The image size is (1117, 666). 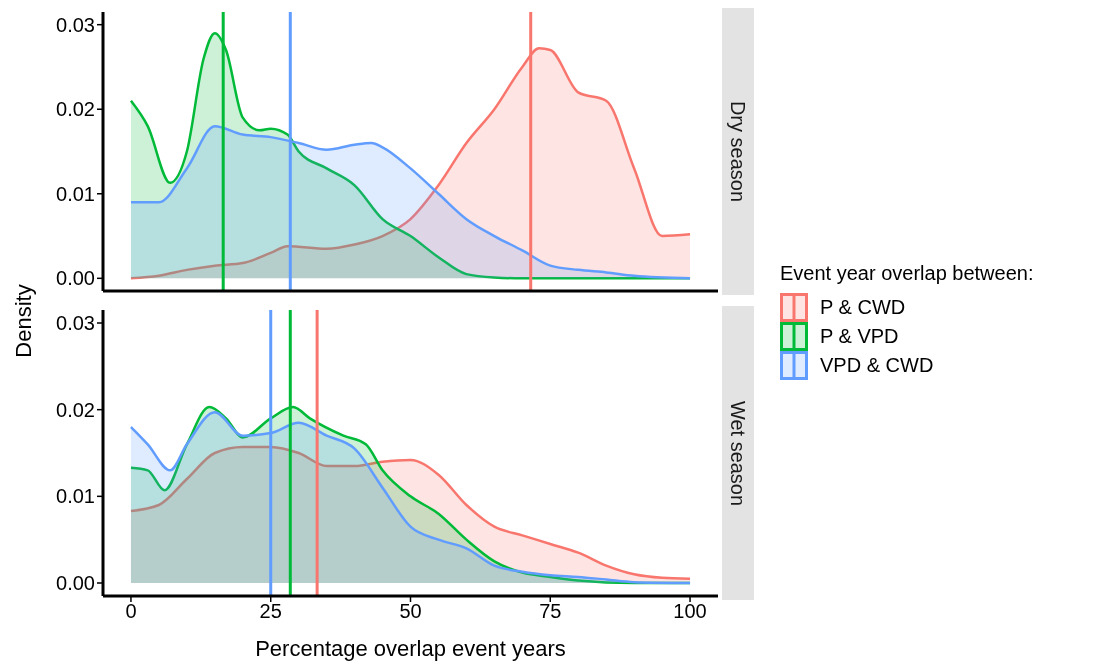 What do you see at coordinates (738, 151) in the screenshot?
I see `text: Dry season` at bounding box center [738, 151].